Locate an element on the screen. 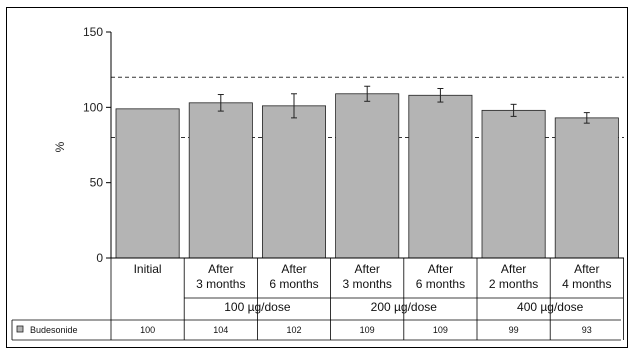 This screenshot has width=636, height=357. category-label-6-line-1: 4 months is located at coordinates (586, 284).